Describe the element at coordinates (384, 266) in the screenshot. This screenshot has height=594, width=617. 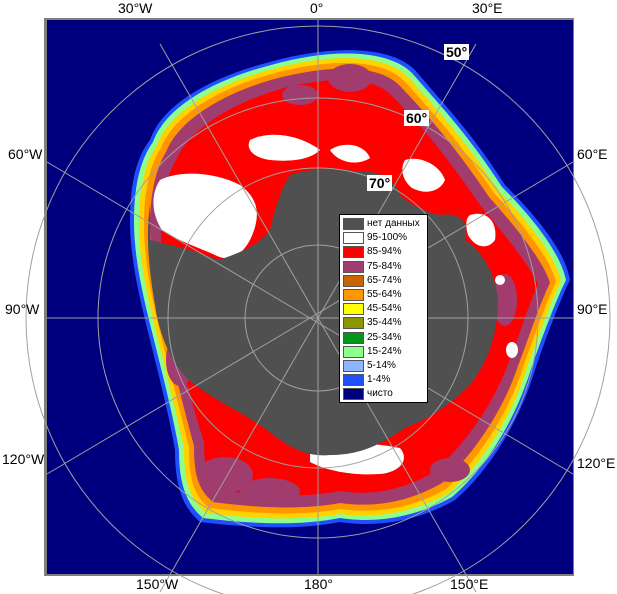
I see `legend-label: 75-84%` at that location.